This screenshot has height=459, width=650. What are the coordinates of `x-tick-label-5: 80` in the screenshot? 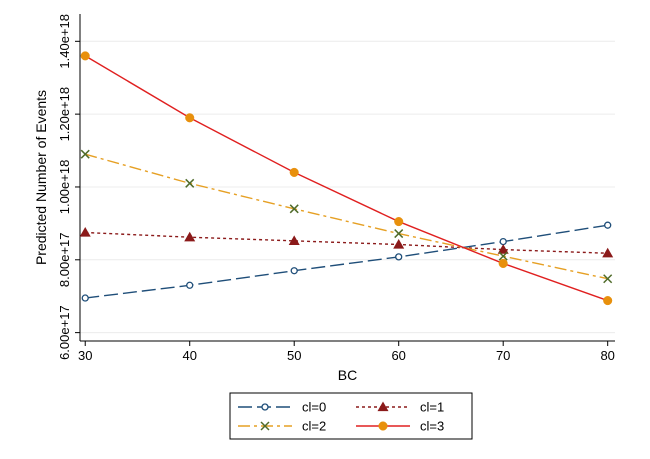 It's located at (607, 355).